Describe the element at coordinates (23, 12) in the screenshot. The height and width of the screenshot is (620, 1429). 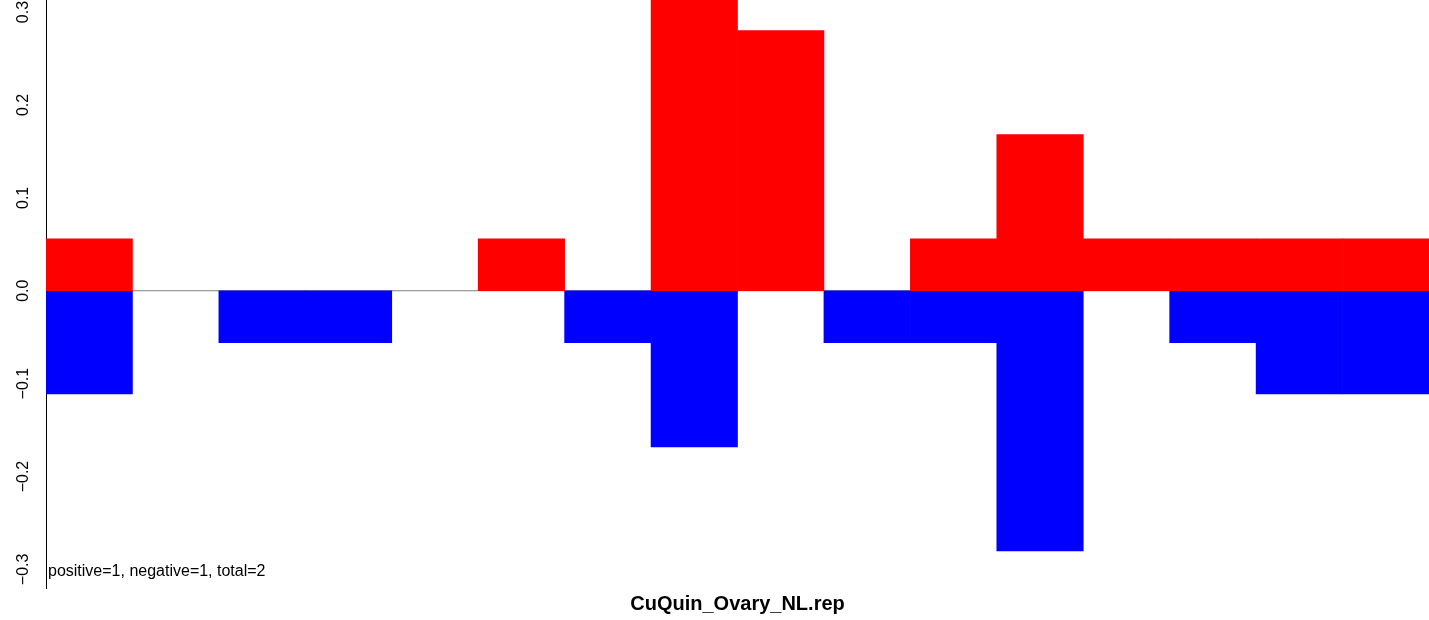
I see `y-tick-label: 0.3` at that location.